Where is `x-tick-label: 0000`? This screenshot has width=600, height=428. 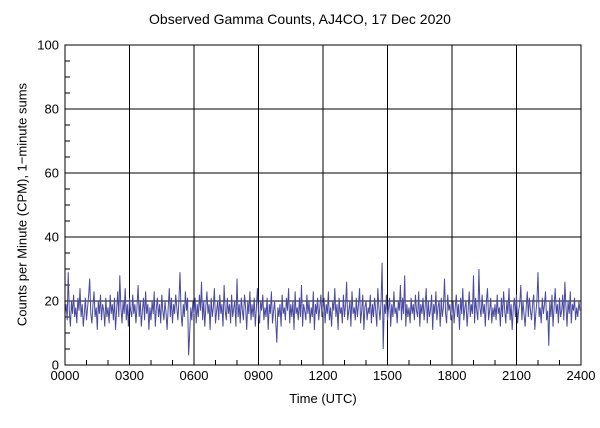
x-tick-label: 0000 is located at coordinates (65, 375).